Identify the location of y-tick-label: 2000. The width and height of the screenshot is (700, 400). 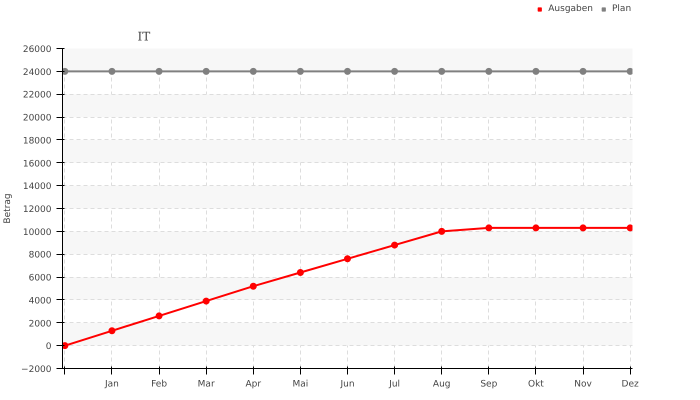
(40, 324).